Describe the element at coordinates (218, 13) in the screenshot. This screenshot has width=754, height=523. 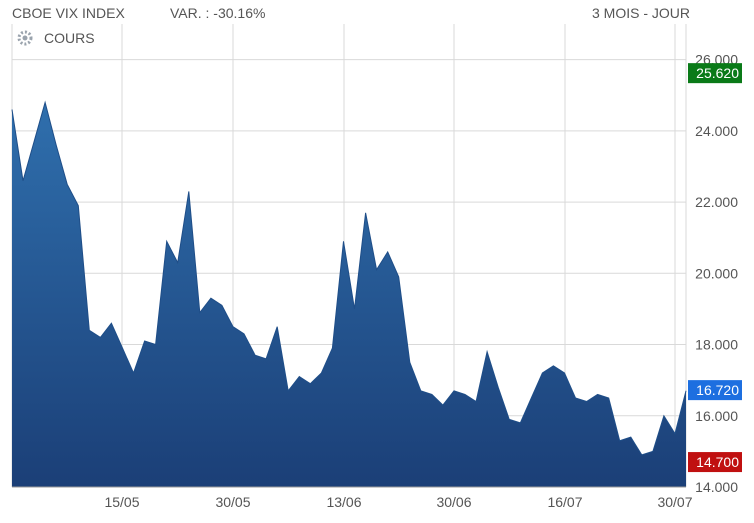
I see `variation-label: VAR. : -30.16%` at that location.